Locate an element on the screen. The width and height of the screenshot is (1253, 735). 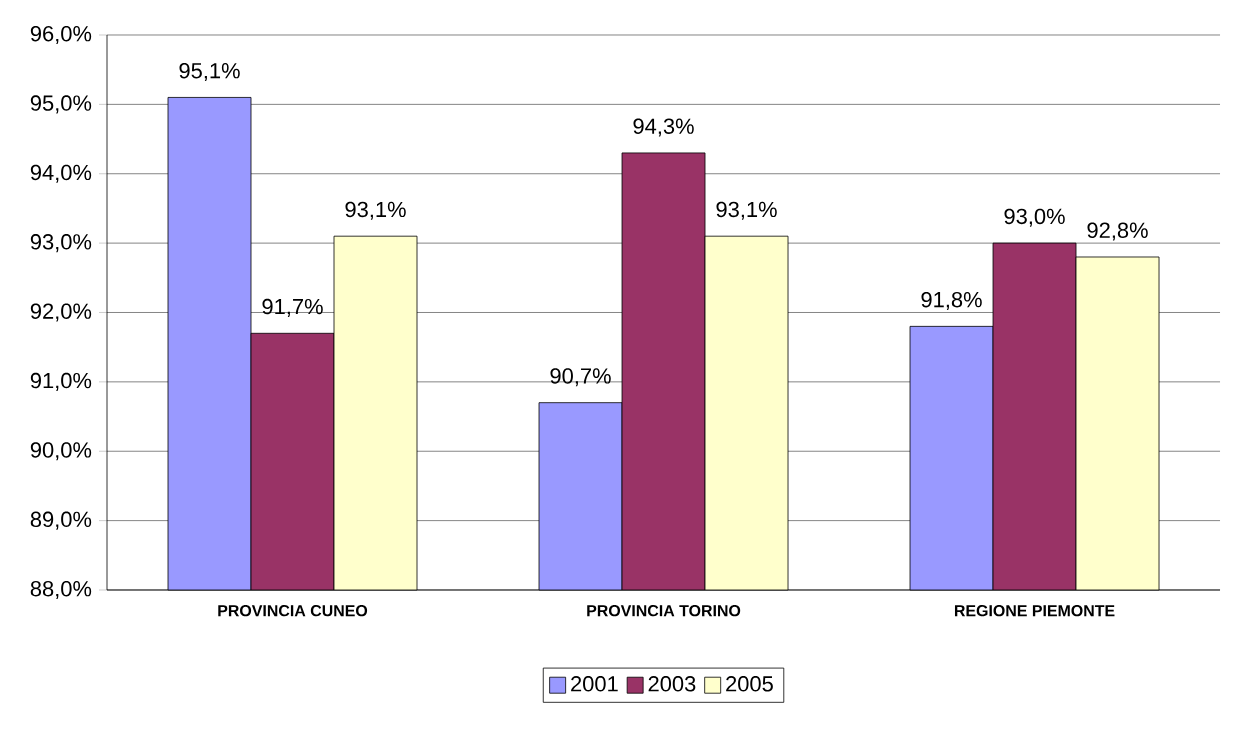
y-tick-label: 91,0% is located at coordinates (61, 381).